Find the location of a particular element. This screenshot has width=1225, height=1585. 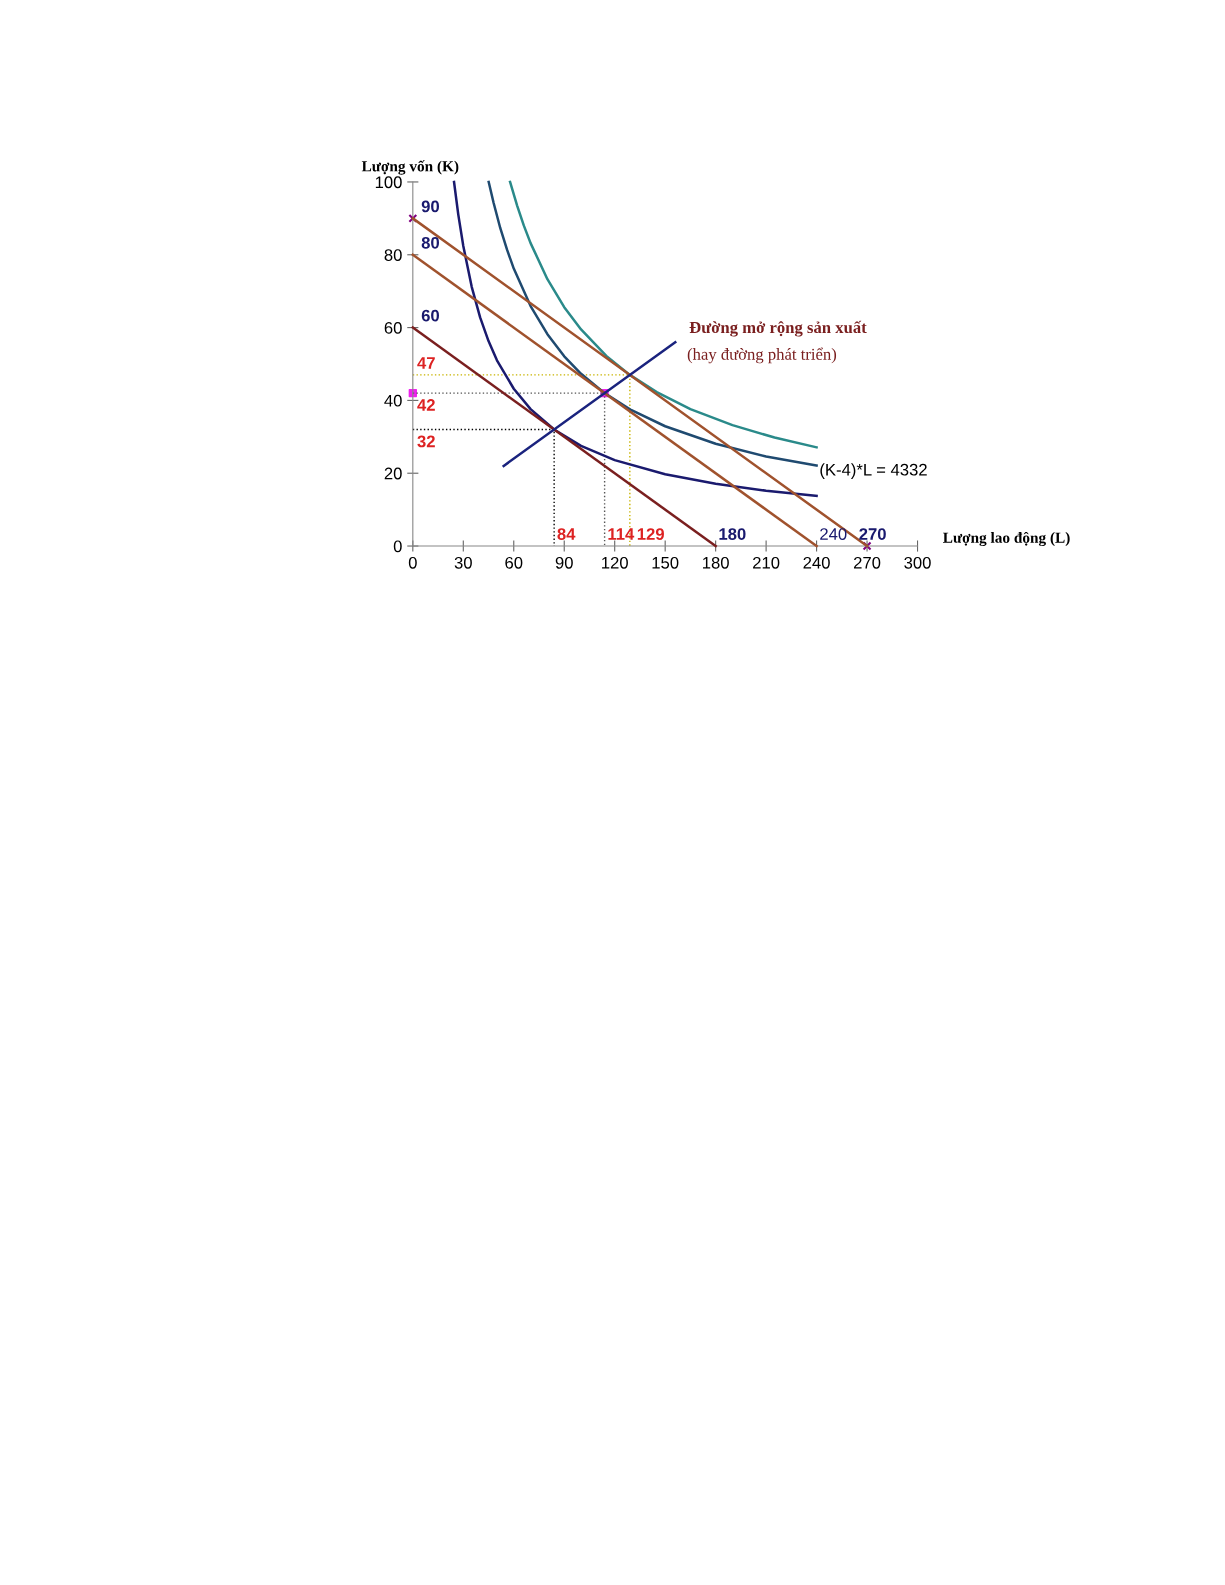

annotation: 270 is located at coordinates (872, 534).